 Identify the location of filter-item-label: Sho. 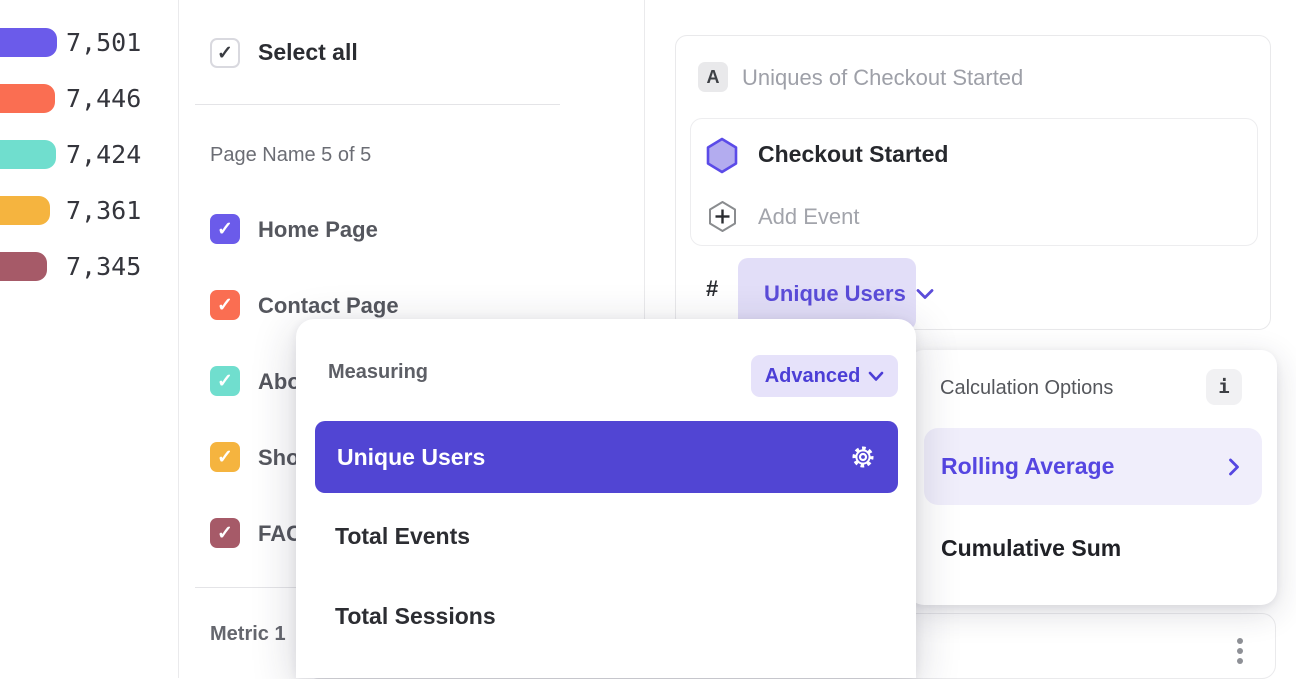
(279, 457).